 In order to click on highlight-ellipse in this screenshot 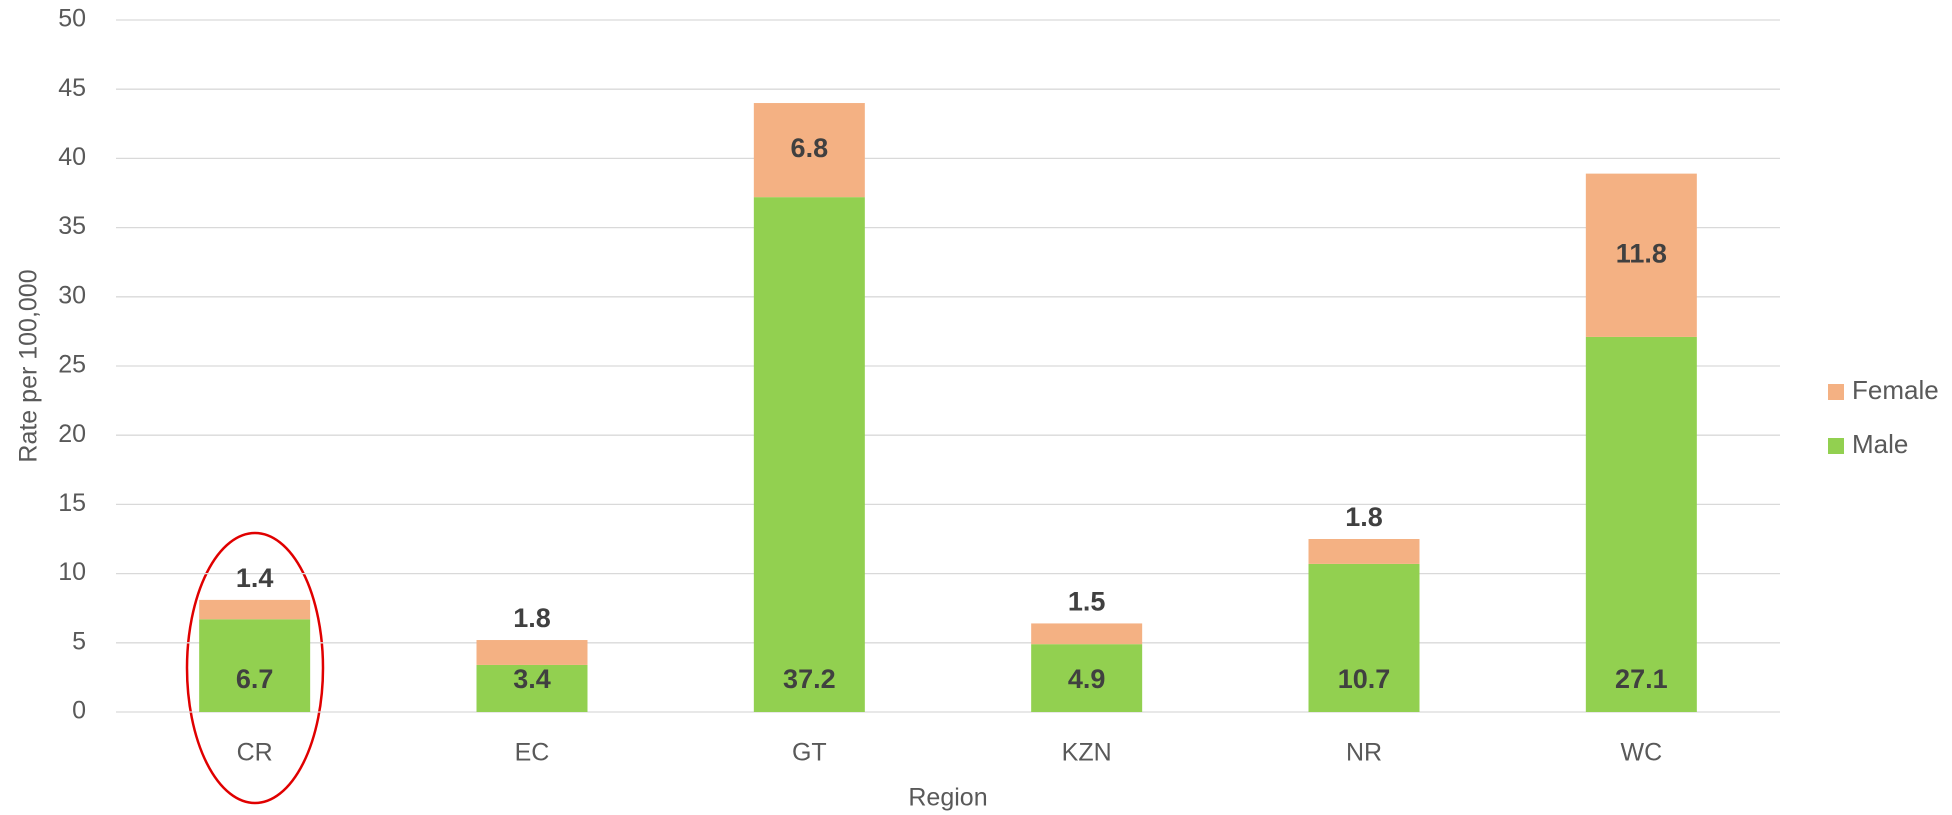, I will do `click(255, 668)`.